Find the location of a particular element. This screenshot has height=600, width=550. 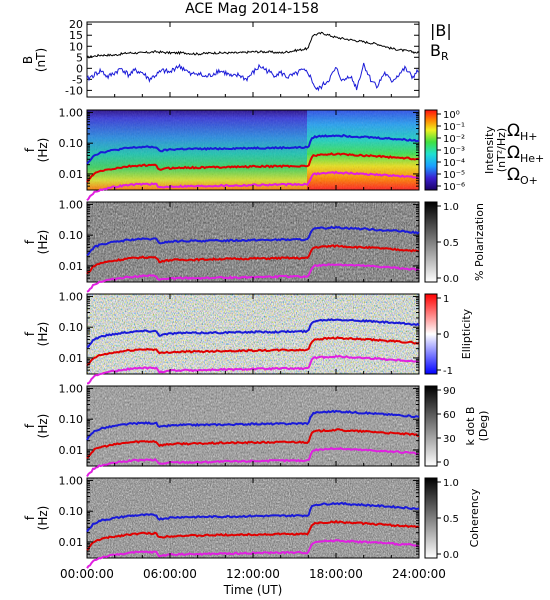

intensity-texture is located at coordinates (253, 150).